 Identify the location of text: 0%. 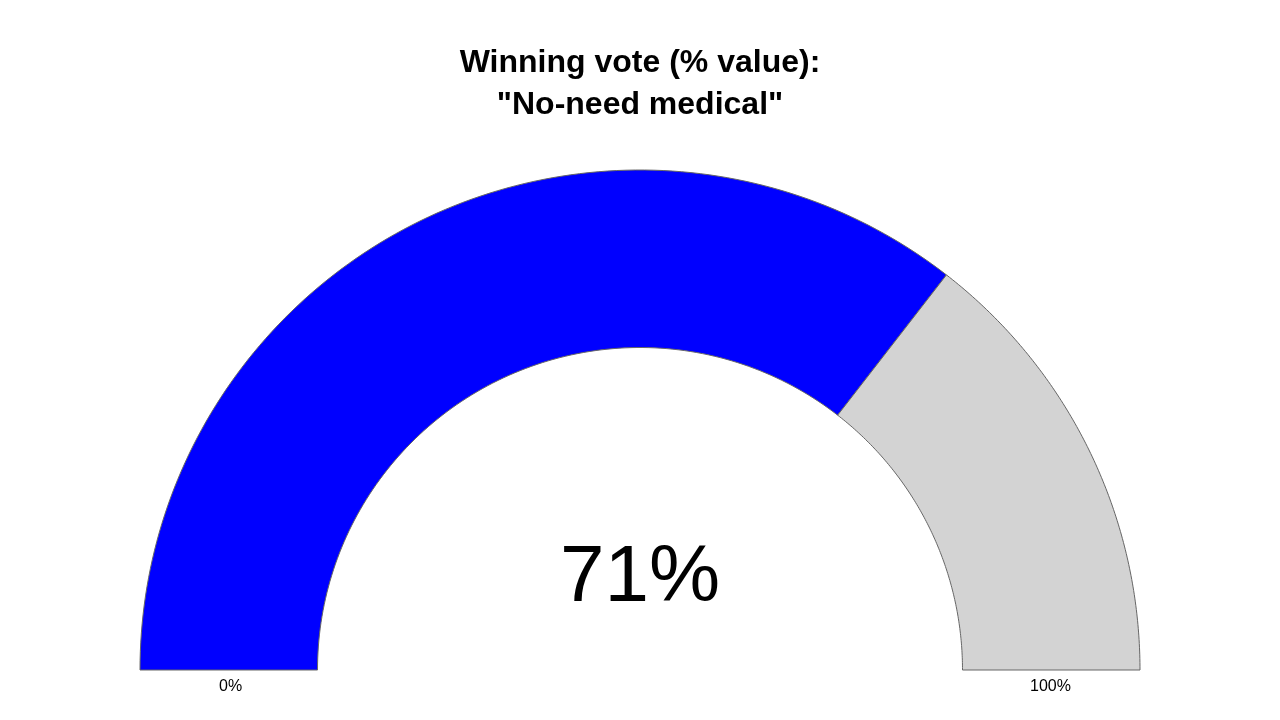
(231, 685).